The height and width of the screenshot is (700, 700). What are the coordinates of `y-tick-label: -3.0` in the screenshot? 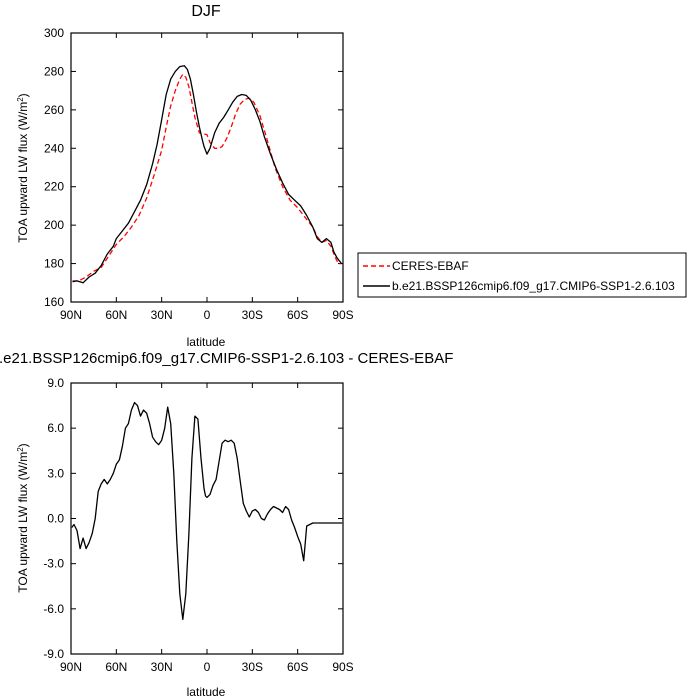 It's located at (53, 564).